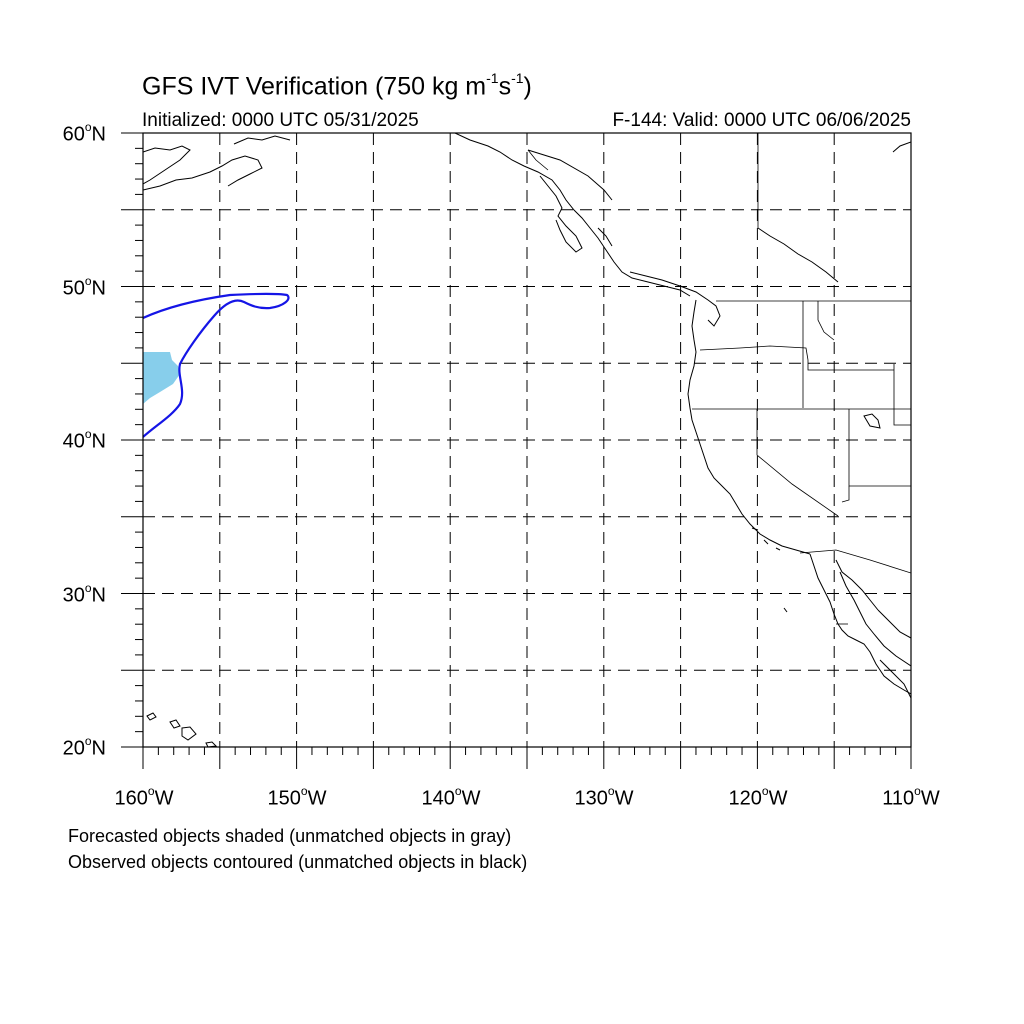  What do you see at coordinates (84, 133) in the screenshot?
I see `lat-label-60n: 60oN` at bounding box center [84, 133].